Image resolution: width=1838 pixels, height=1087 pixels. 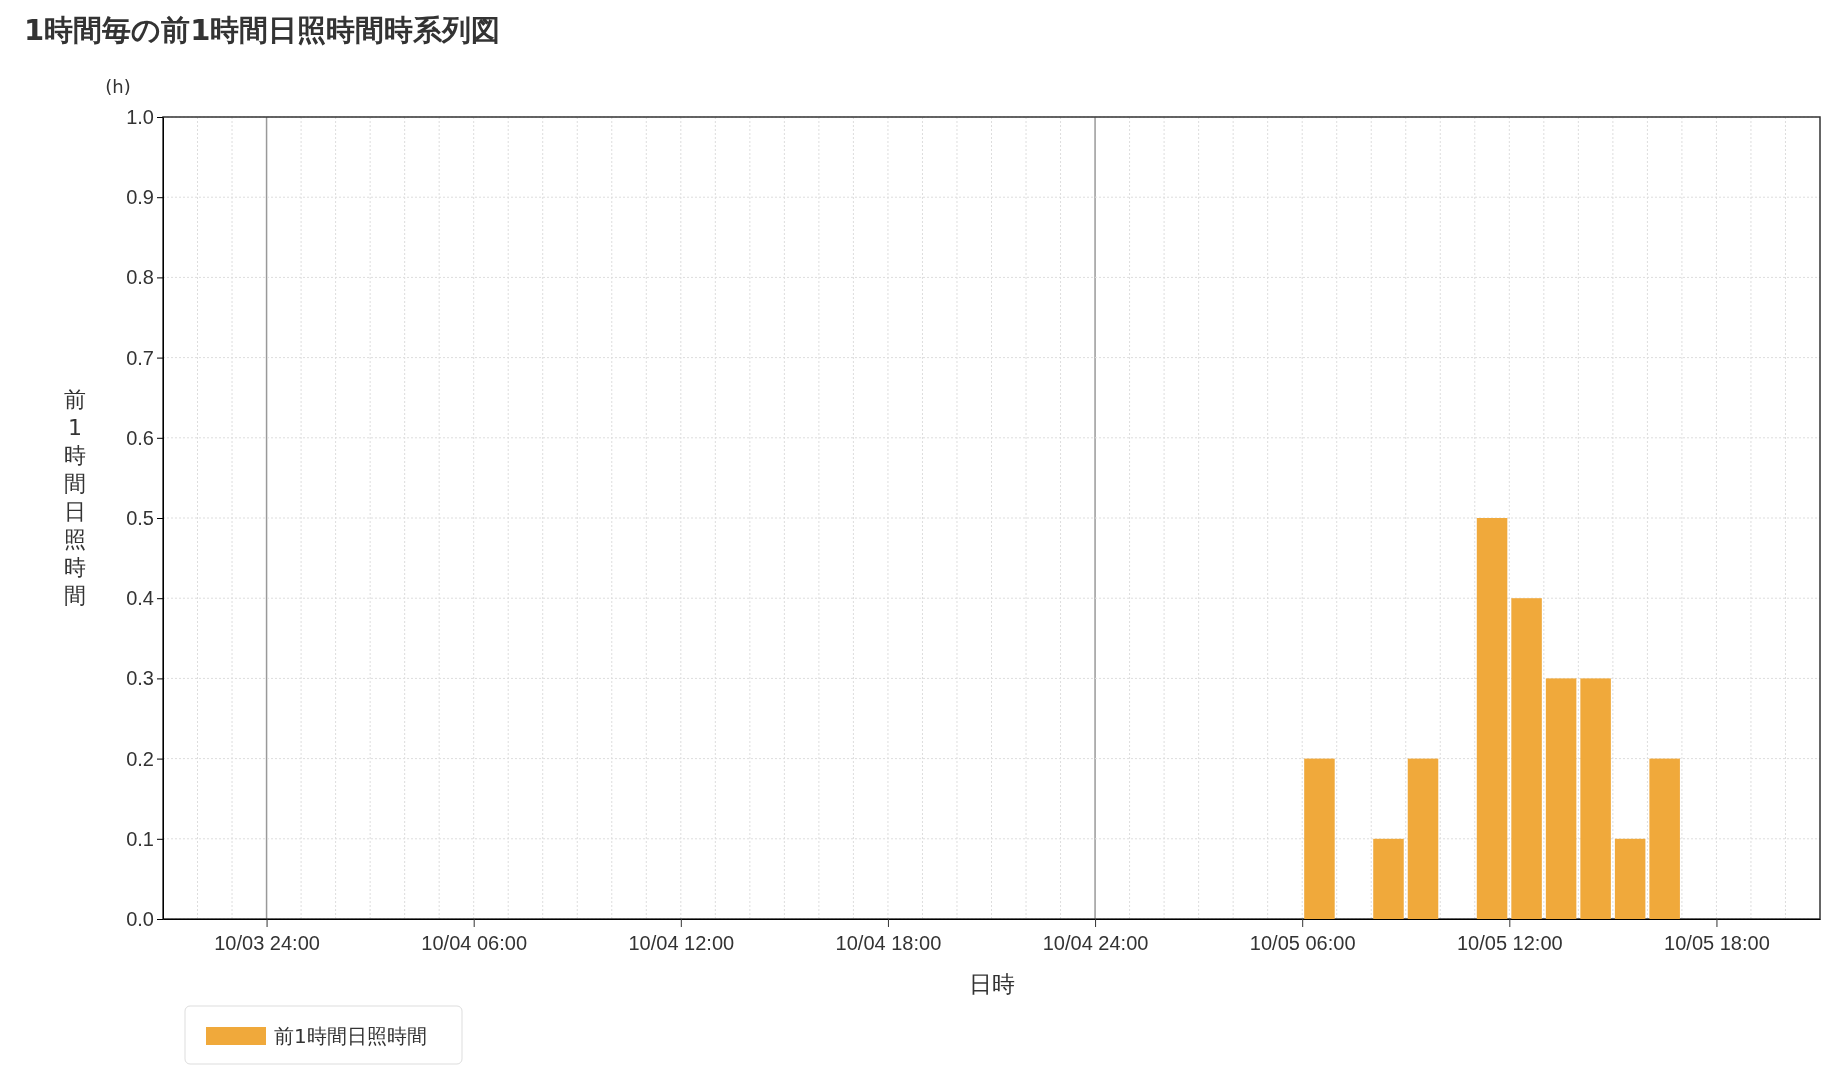 I want to click on y-tick-label: 0.8, so click(x=140, y=277).